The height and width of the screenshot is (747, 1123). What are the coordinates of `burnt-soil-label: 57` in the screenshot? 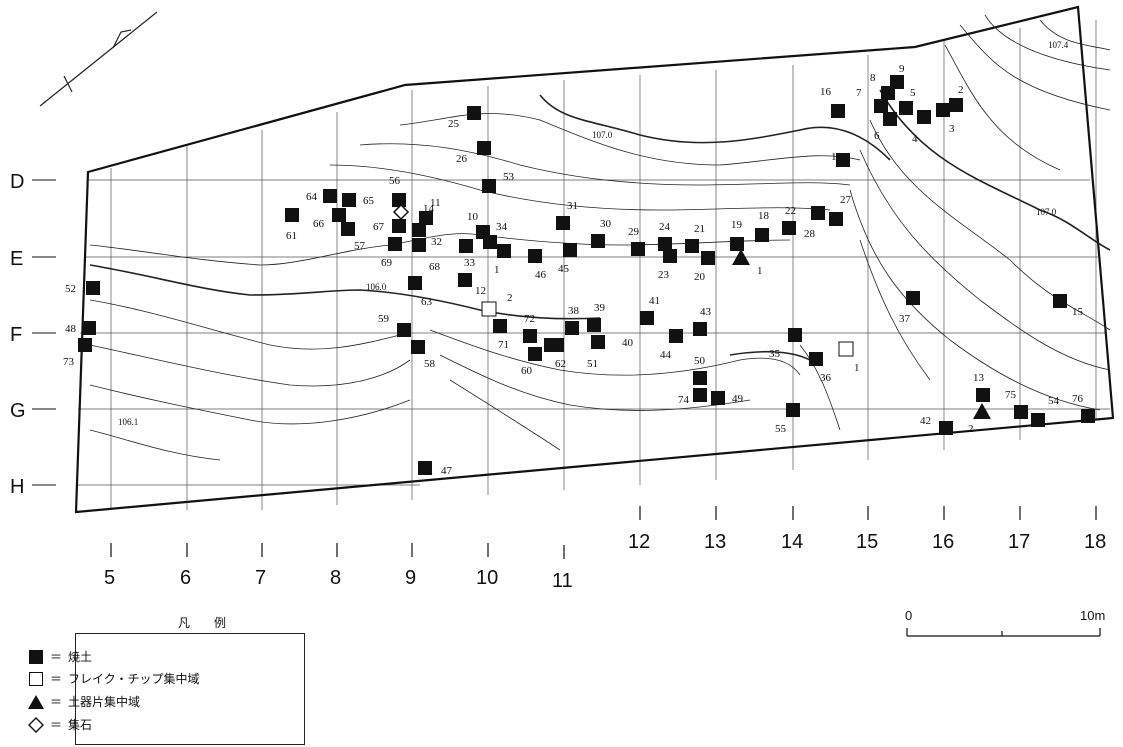 It's located at (360, 246).